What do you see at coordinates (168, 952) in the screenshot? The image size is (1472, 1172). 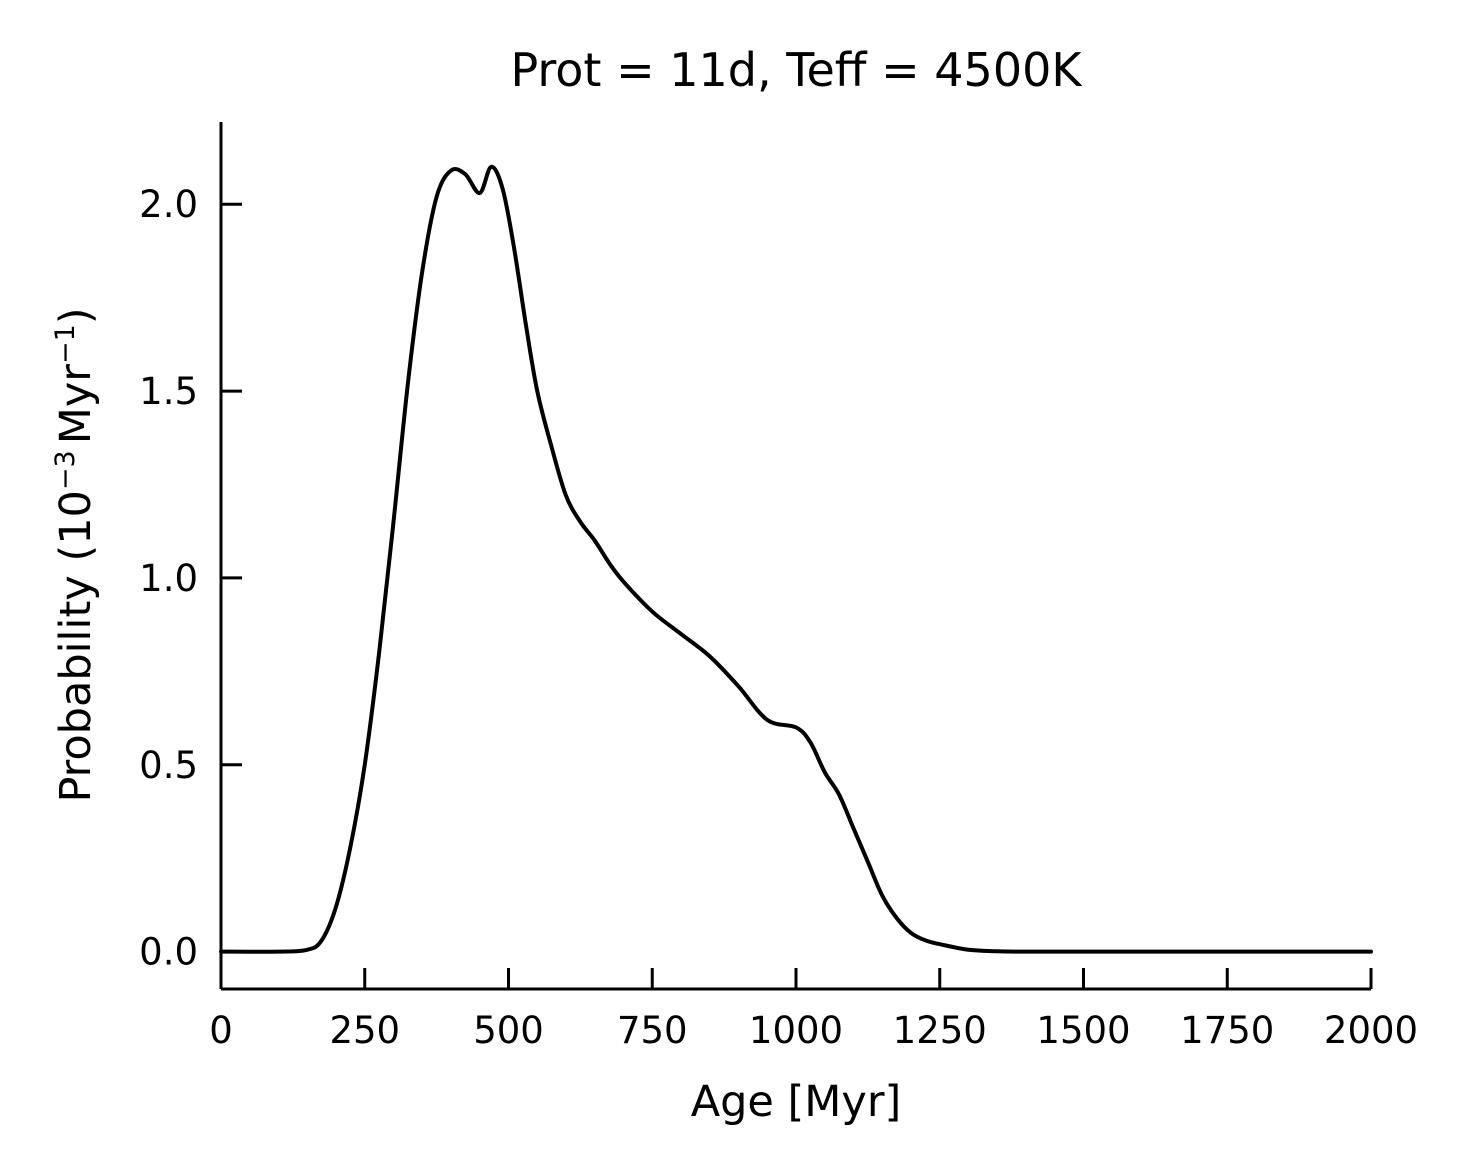 I see `y-tick-label: 0.0` at bounding box center [168, 952].